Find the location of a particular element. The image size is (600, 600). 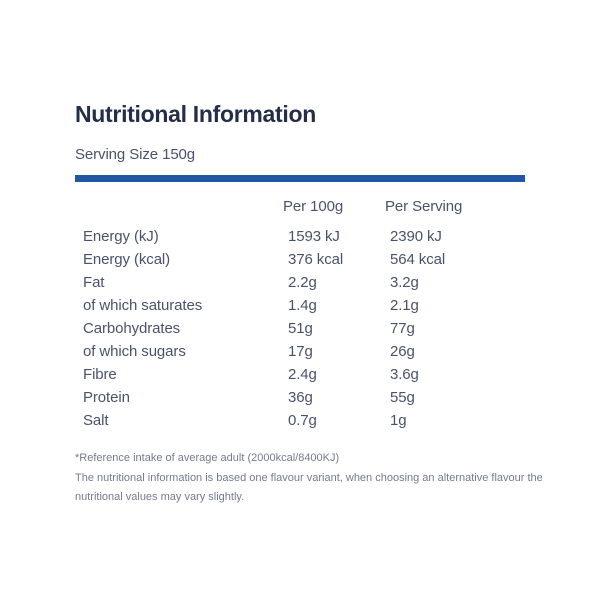

table-row: Energy (kcal) 376 kcal 564 kcal is located at coordinates (300, 259).